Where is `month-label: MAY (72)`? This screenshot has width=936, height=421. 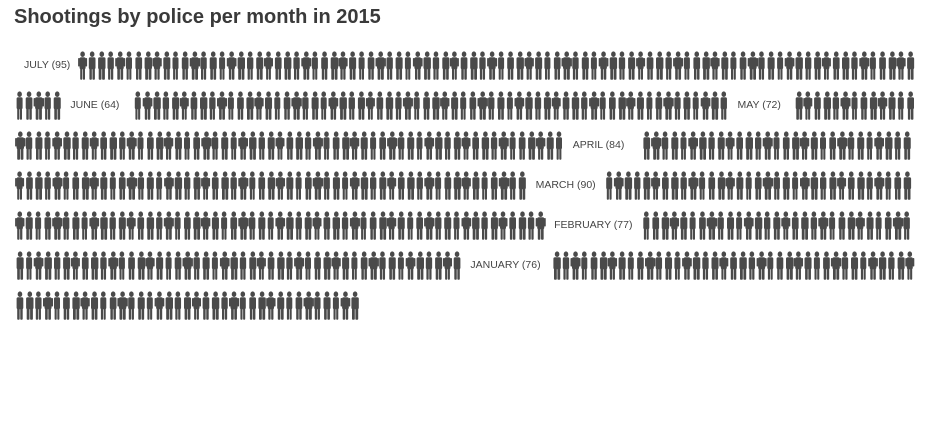
month-label: MAY (72) is located at coordinates (759, 105).